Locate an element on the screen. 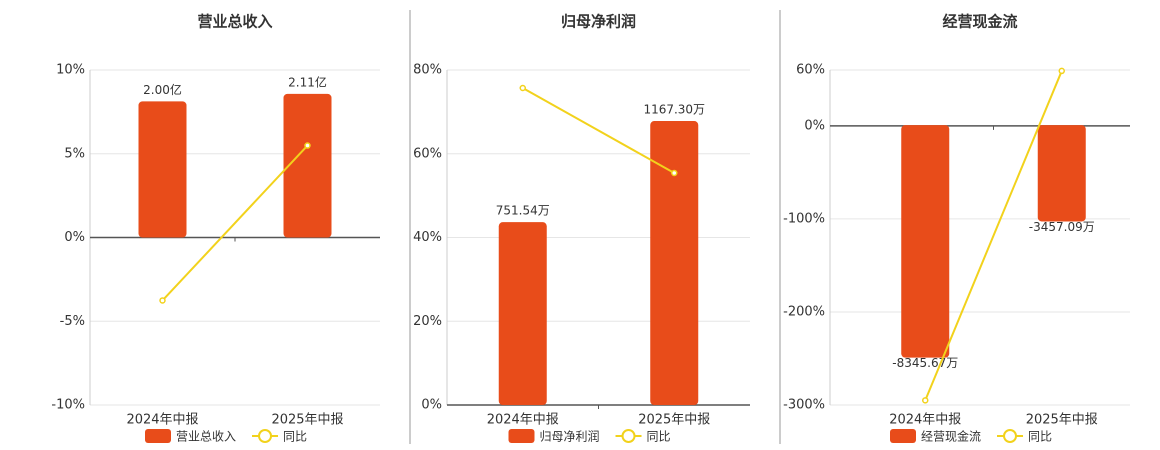 The width and height of the screenshot is (1160, 450). y-tick-label: -5% is located at coordinates (72, 321).